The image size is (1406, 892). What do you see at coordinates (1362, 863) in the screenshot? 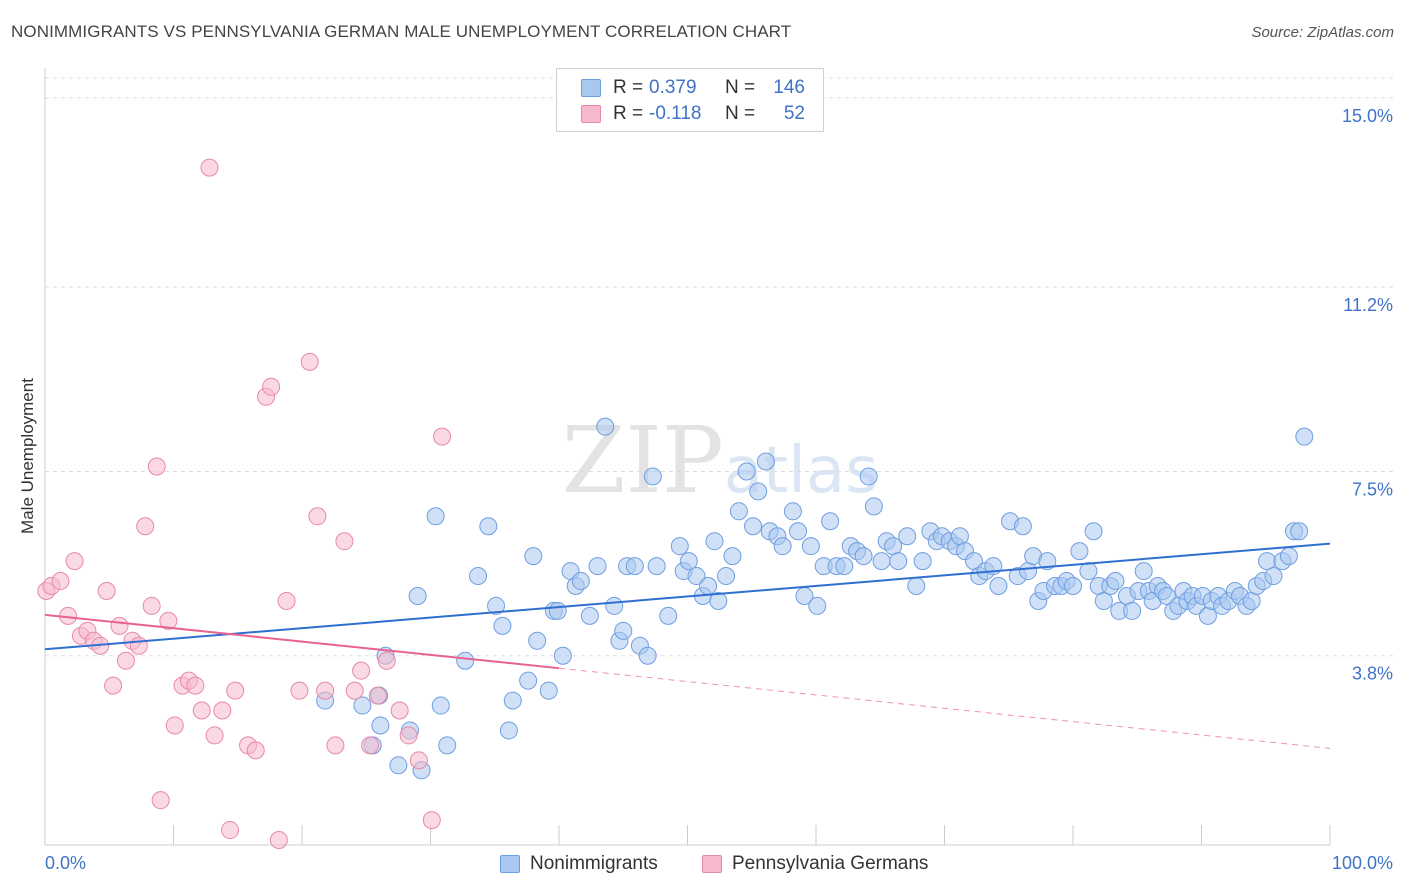
I see `x-tick-label: 100.0%` at bounding box center [1362, 863].